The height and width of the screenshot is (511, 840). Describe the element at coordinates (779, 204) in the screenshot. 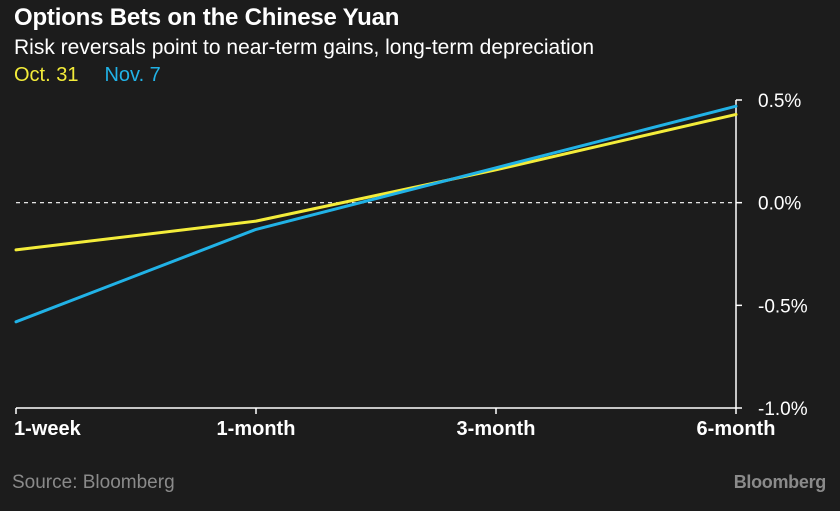

I see `y-tick-label: 0.0%` at that location.